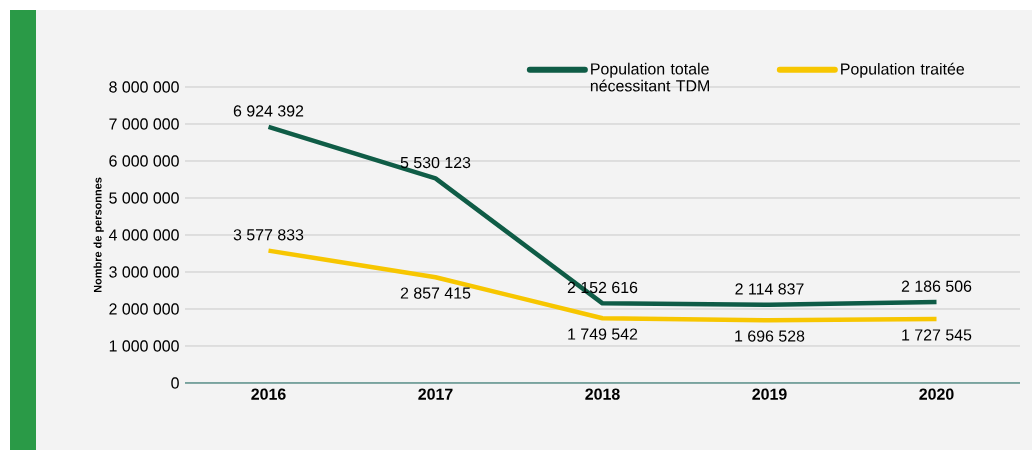 The height and width of the screenshot is (450, 1032). I want to click on line-series, so click(602, 285).